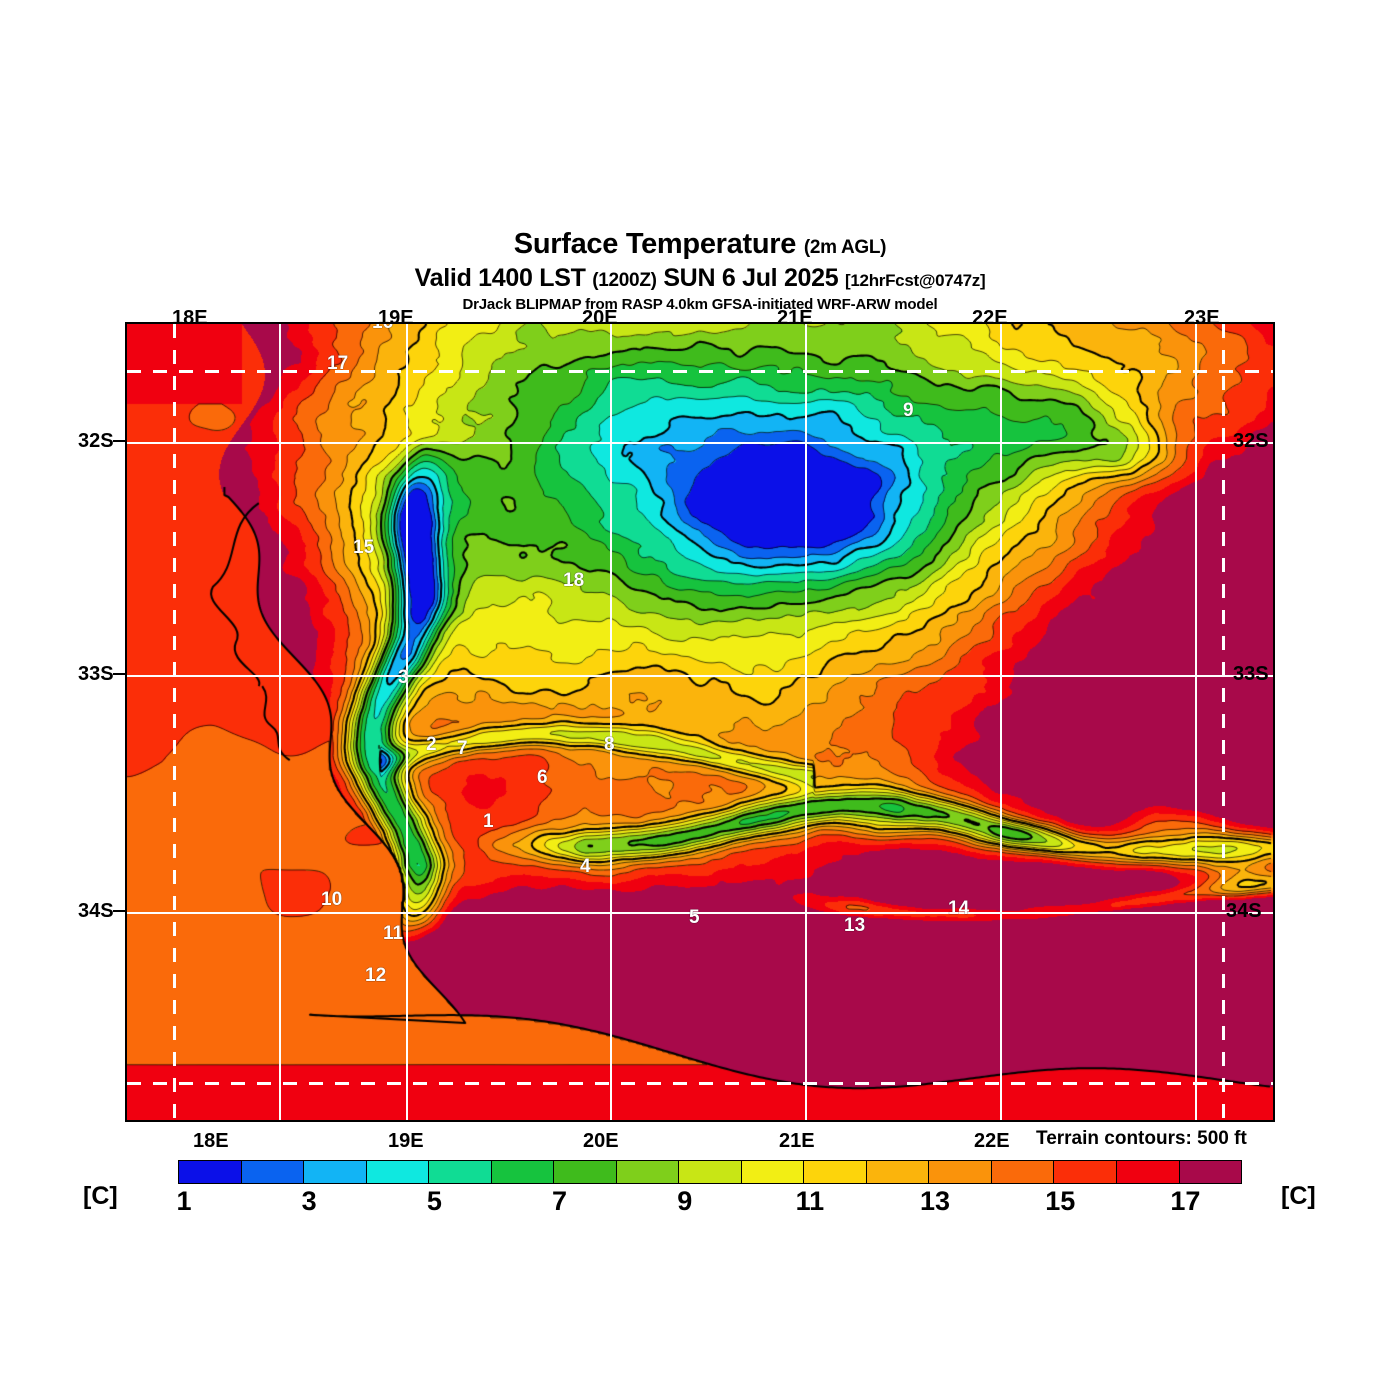 The image size is (1400, 1400). I want to click on axis-label-lon-top-3: 21E, so click(795, 318).